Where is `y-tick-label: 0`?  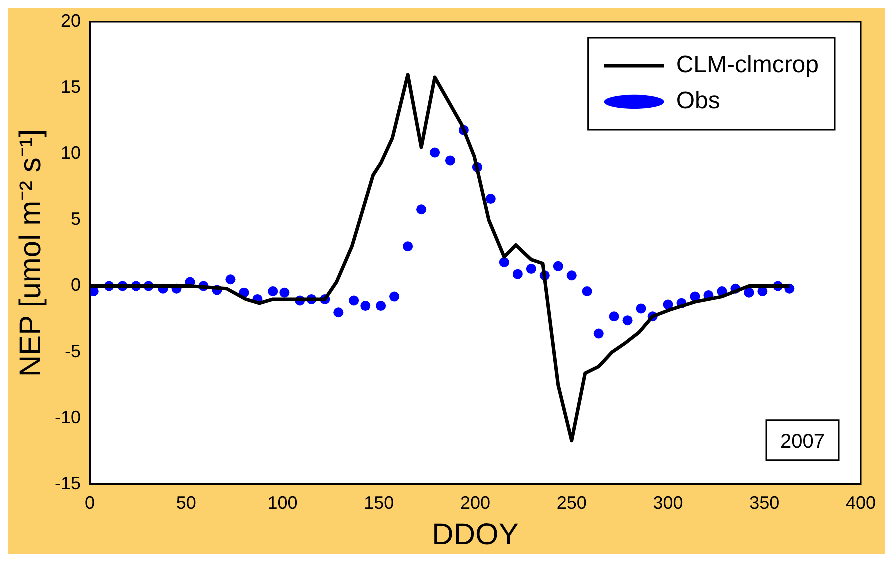
y-tick-label: 0 is located at coordinates (76, 285).